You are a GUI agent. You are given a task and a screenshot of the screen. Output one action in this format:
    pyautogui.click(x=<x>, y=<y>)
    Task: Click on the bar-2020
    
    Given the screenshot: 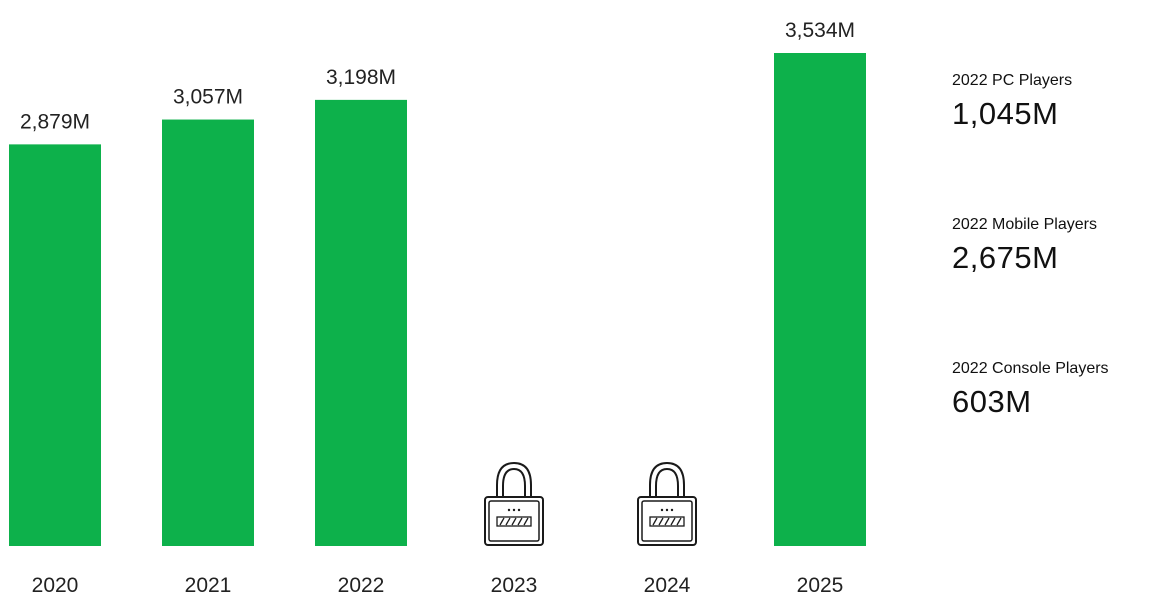 What is the action you would take?
    pyautogui.click(x=55, y=345)
    